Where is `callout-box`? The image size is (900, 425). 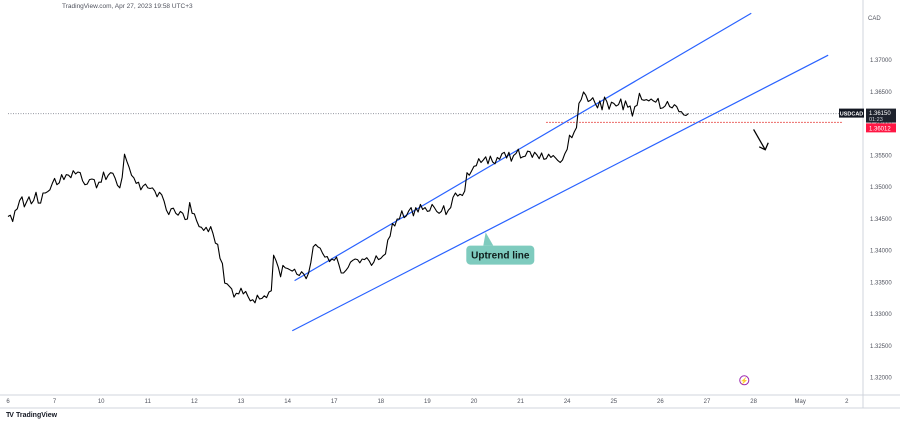
callout-box is located at coordinates (500, 255).